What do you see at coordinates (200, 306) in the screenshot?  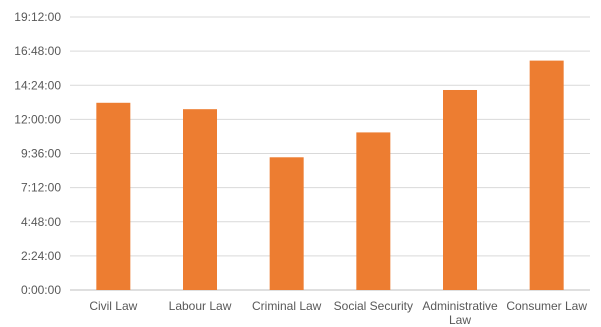 I see `x-category-label: Labour Law` at bounding box center [200, 306].